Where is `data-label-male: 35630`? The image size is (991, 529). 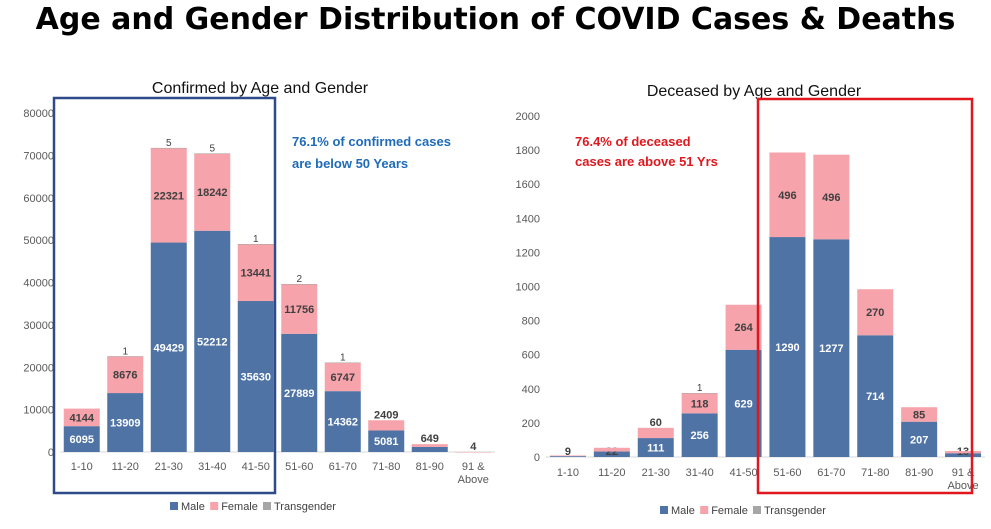 data-label-male: 35630 is located at coordinates (255, 378).